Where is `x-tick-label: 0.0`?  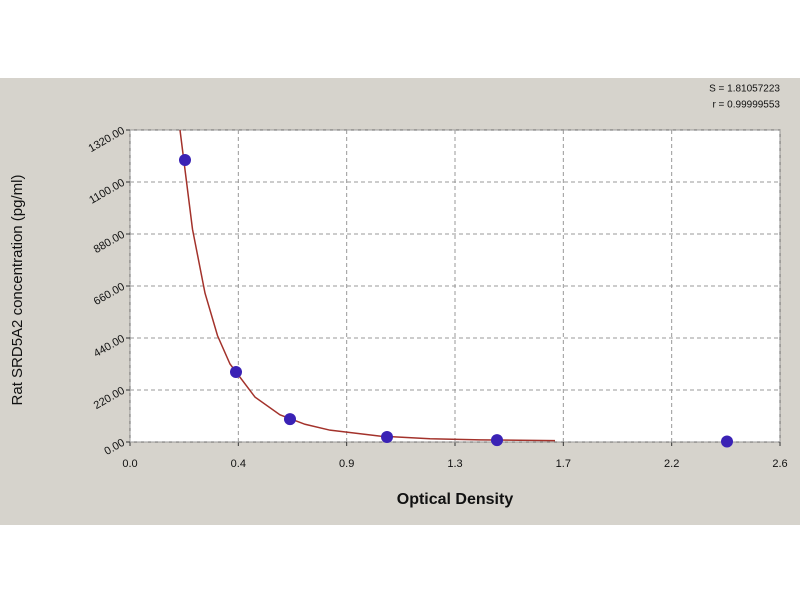 x-tick-label: 0.0 is located at coordinates (129, 464).